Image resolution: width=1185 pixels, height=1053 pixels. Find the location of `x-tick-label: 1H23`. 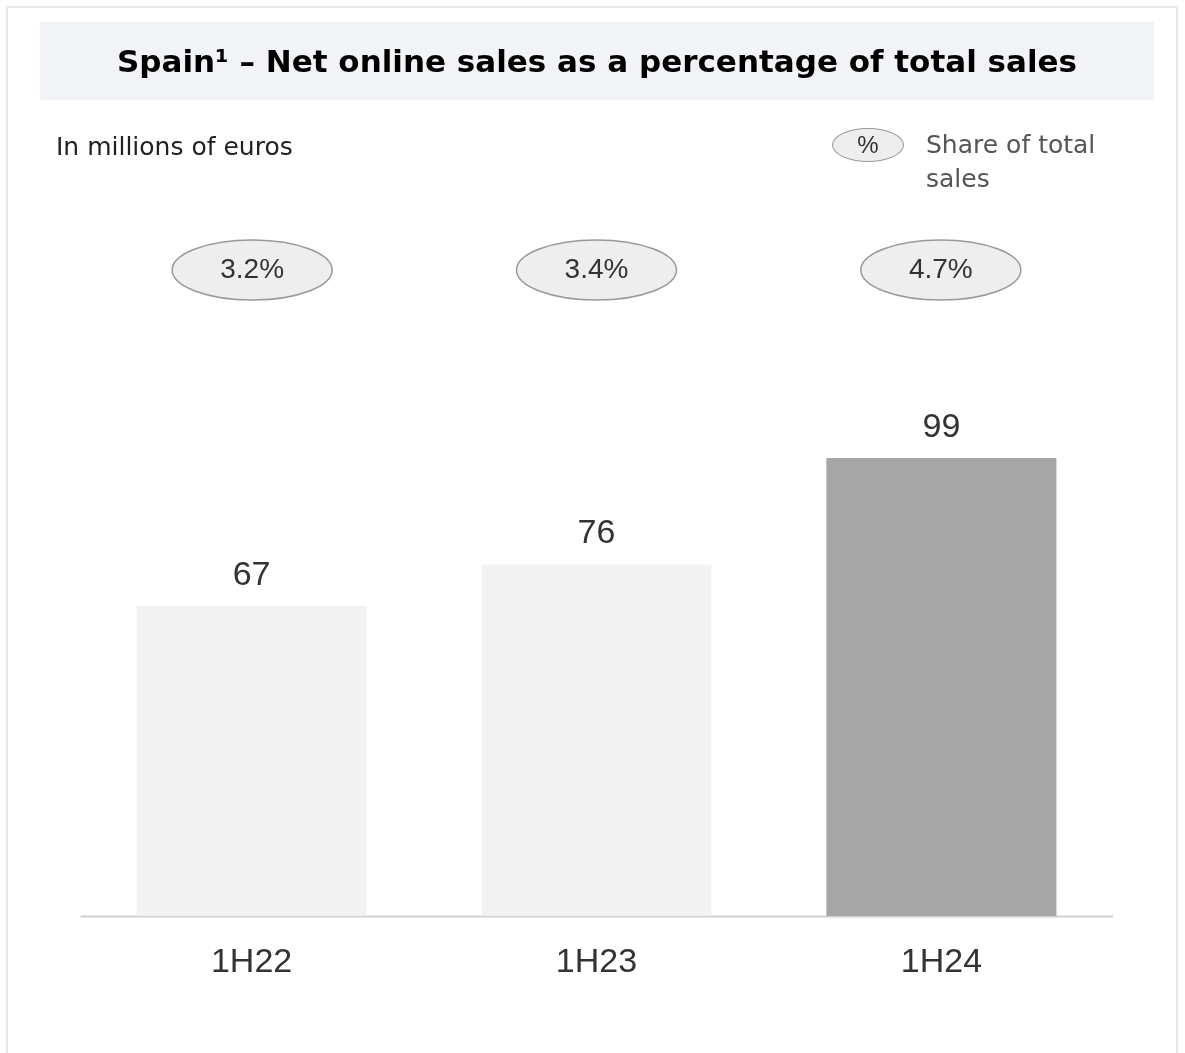

x-tick-label: 1H23 is located at coordinates (596, 959).